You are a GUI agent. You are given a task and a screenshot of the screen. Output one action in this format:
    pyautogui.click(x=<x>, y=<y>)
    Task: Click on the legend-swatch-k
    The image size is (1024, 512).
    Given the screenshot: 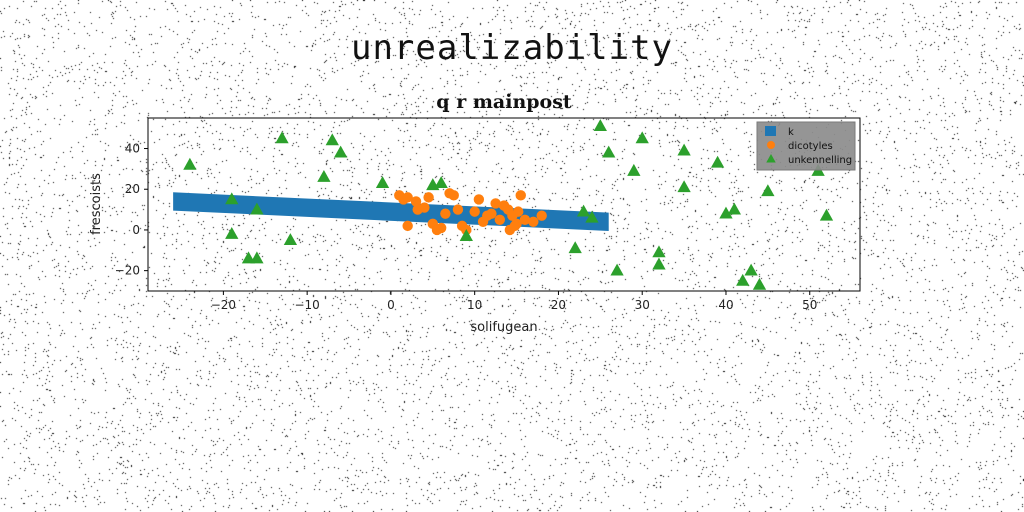 What is the action you would take?
    pyautogui.click(x=770, y=131)
    